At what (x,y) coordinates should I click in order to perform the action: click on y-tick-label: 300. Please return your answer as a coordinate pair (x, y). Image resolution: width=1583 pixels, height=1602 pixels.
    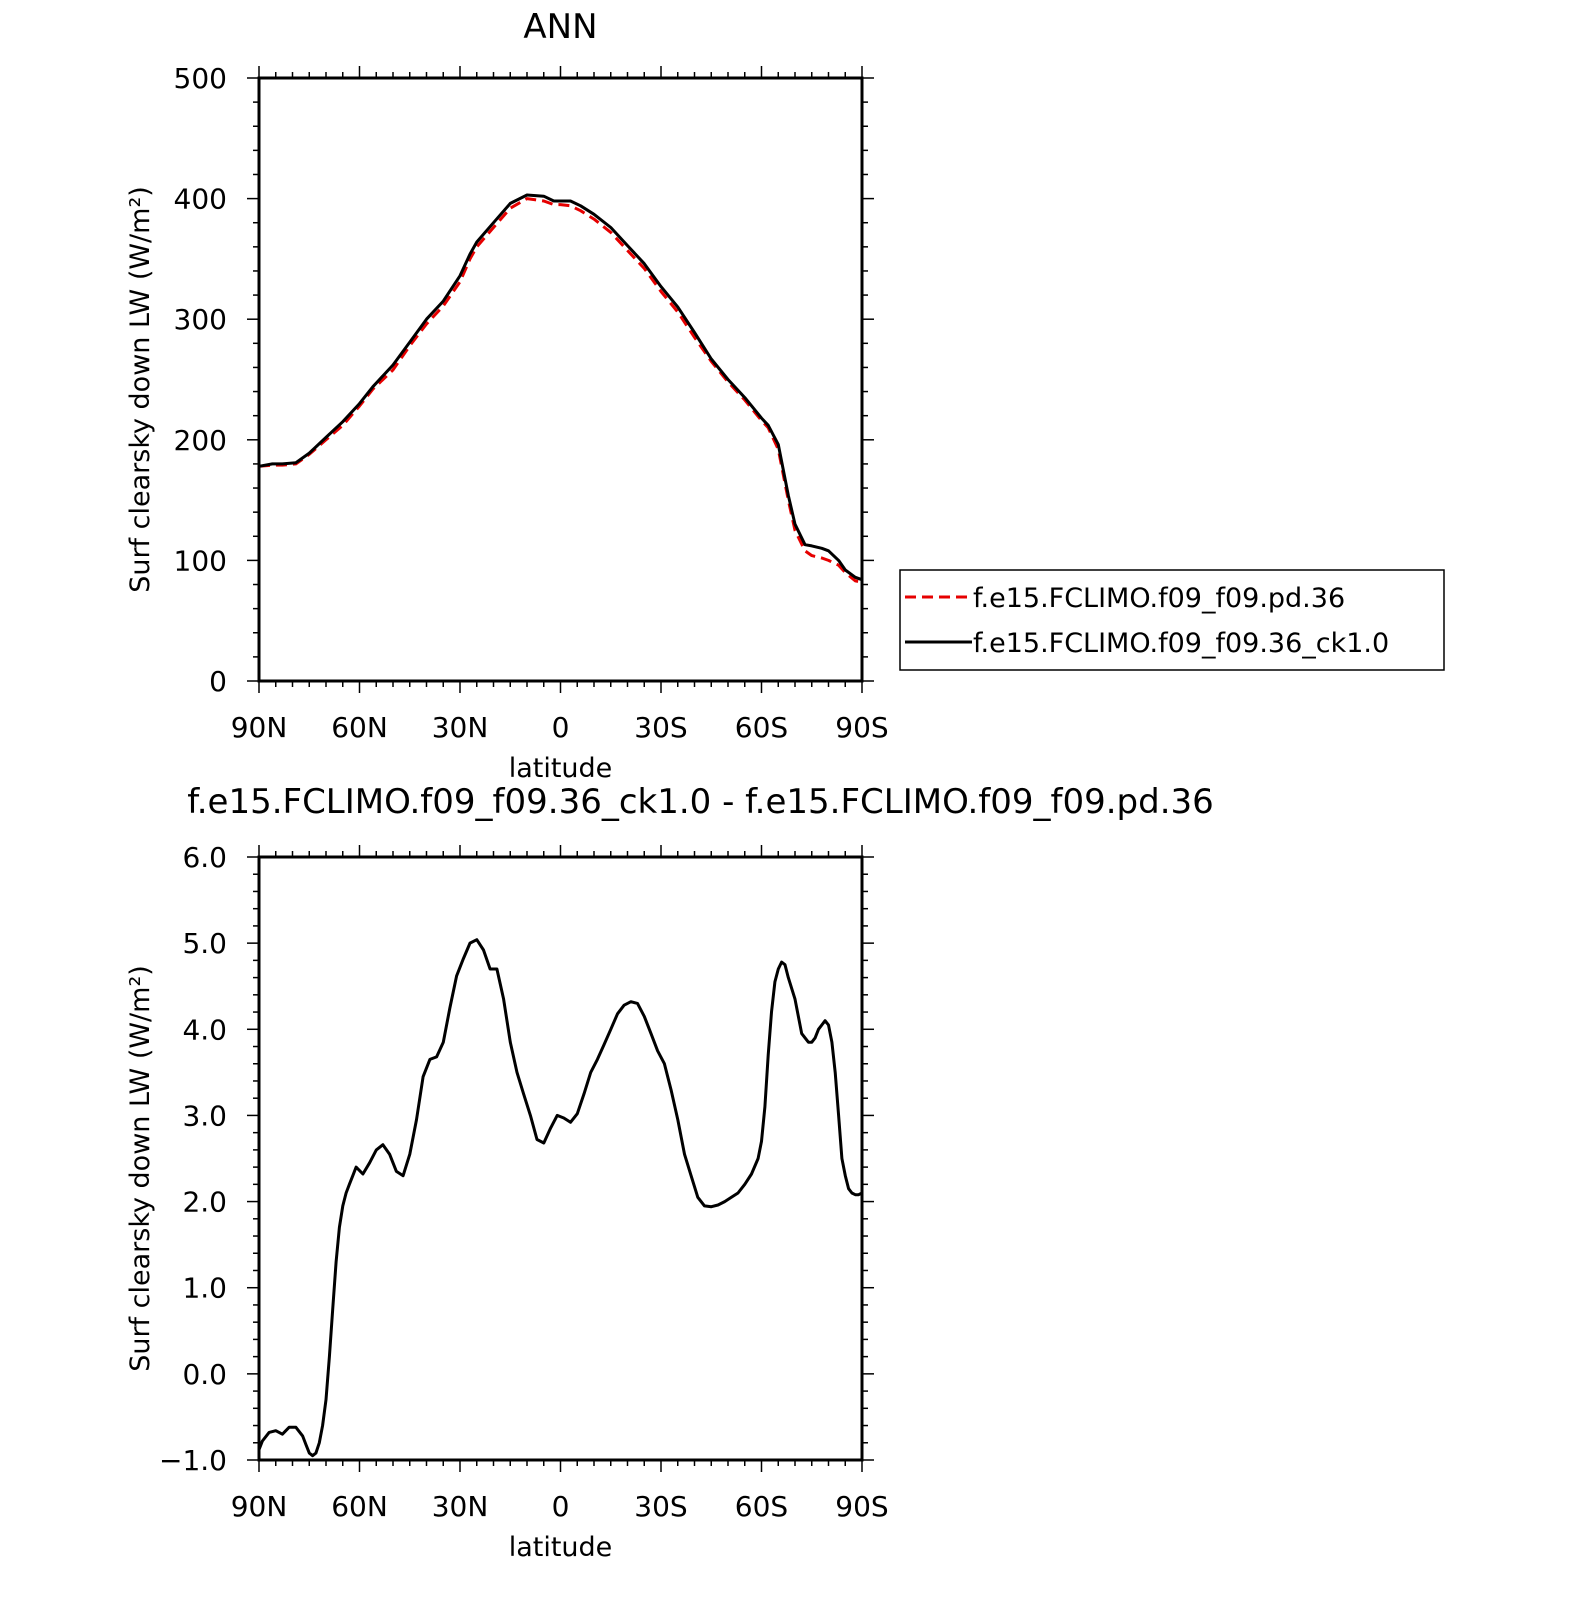
    Looking at the image, I should click on (200, 319).